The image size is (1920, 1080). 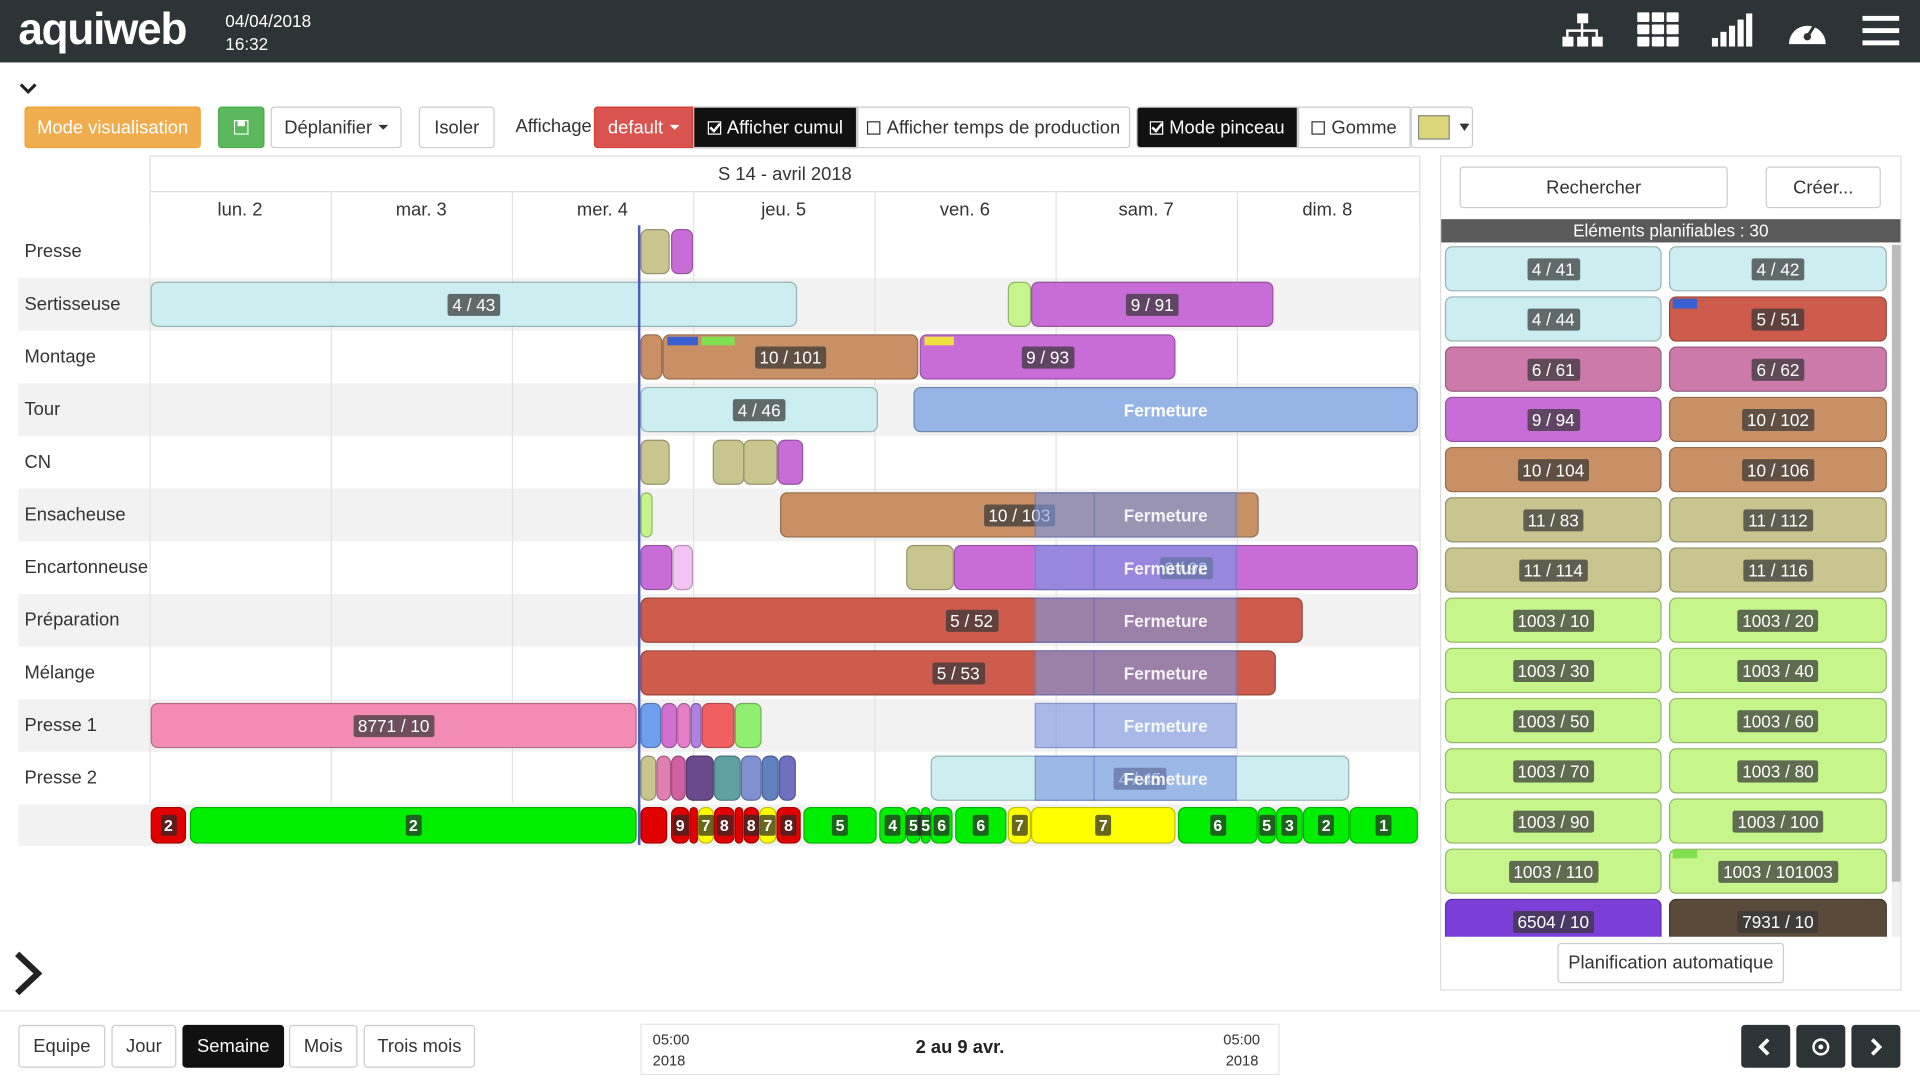 I want to click on item-label: 1003 / 110, so click(x=1553, y=871).